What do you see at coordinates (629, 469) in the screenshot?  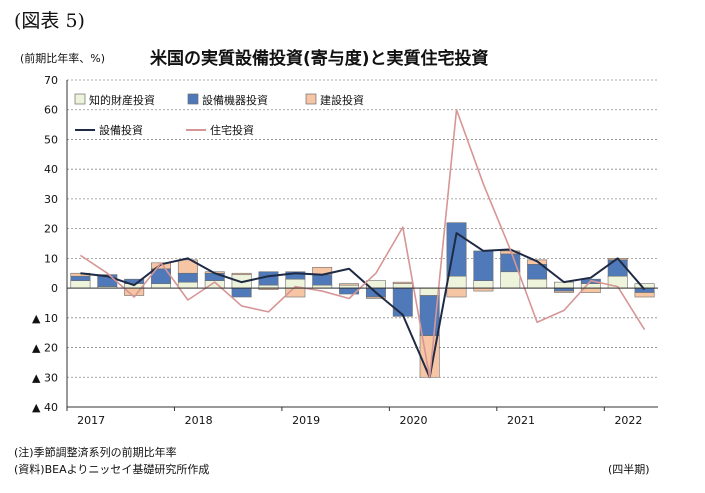 I see `x-axis-period-label: (四半期)` at bounding box center [629, 469].